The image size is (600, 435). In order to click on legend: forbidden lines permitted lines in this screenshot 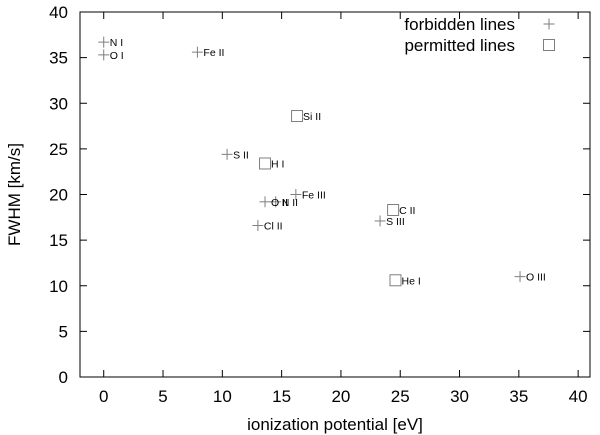, I will do `click(479, 35)`.